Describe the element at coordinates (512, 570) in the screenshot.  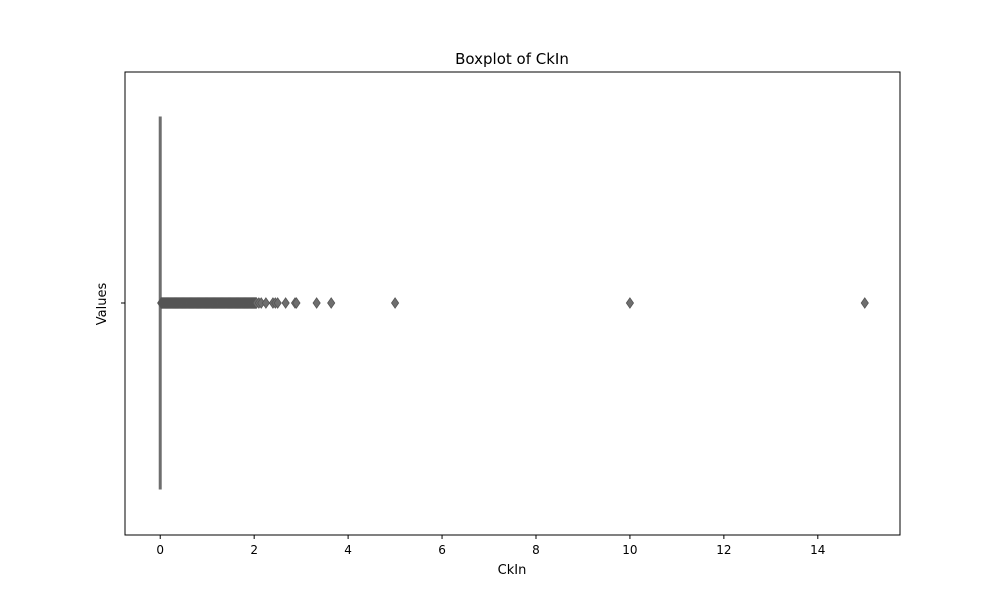
I see `x-axis-label: CkIn` at that location.